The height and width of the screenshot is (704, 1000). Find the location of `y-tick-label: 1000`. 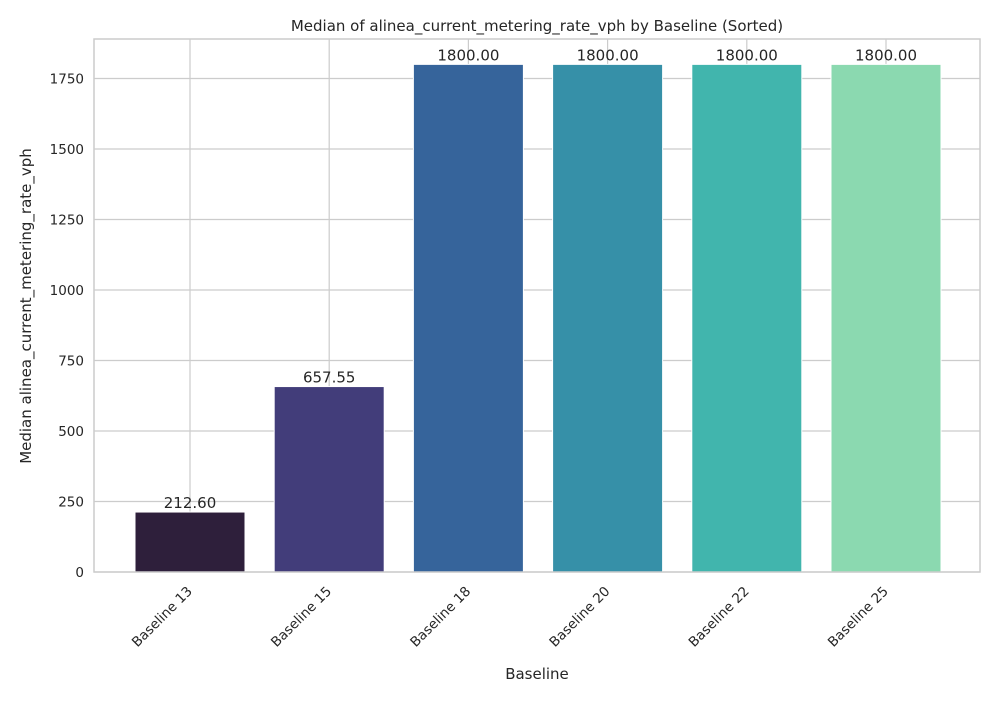

y-tick-label: 1000 is located at coordinates (67, 291).